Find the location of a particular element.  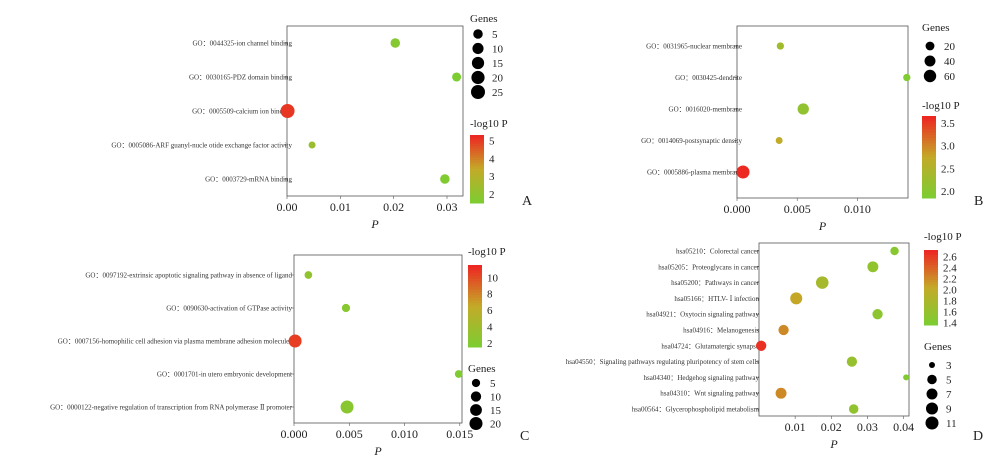

color-legend-label: 5 is located at coordinates (492, 141).